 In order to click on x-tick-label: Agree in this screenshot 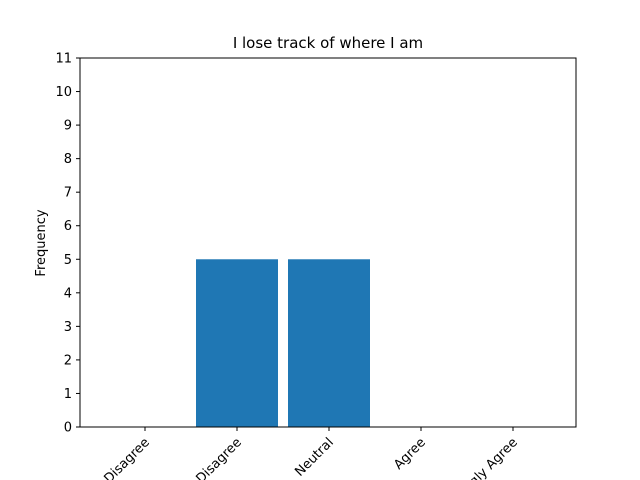, I will do `click(410, 454)`.